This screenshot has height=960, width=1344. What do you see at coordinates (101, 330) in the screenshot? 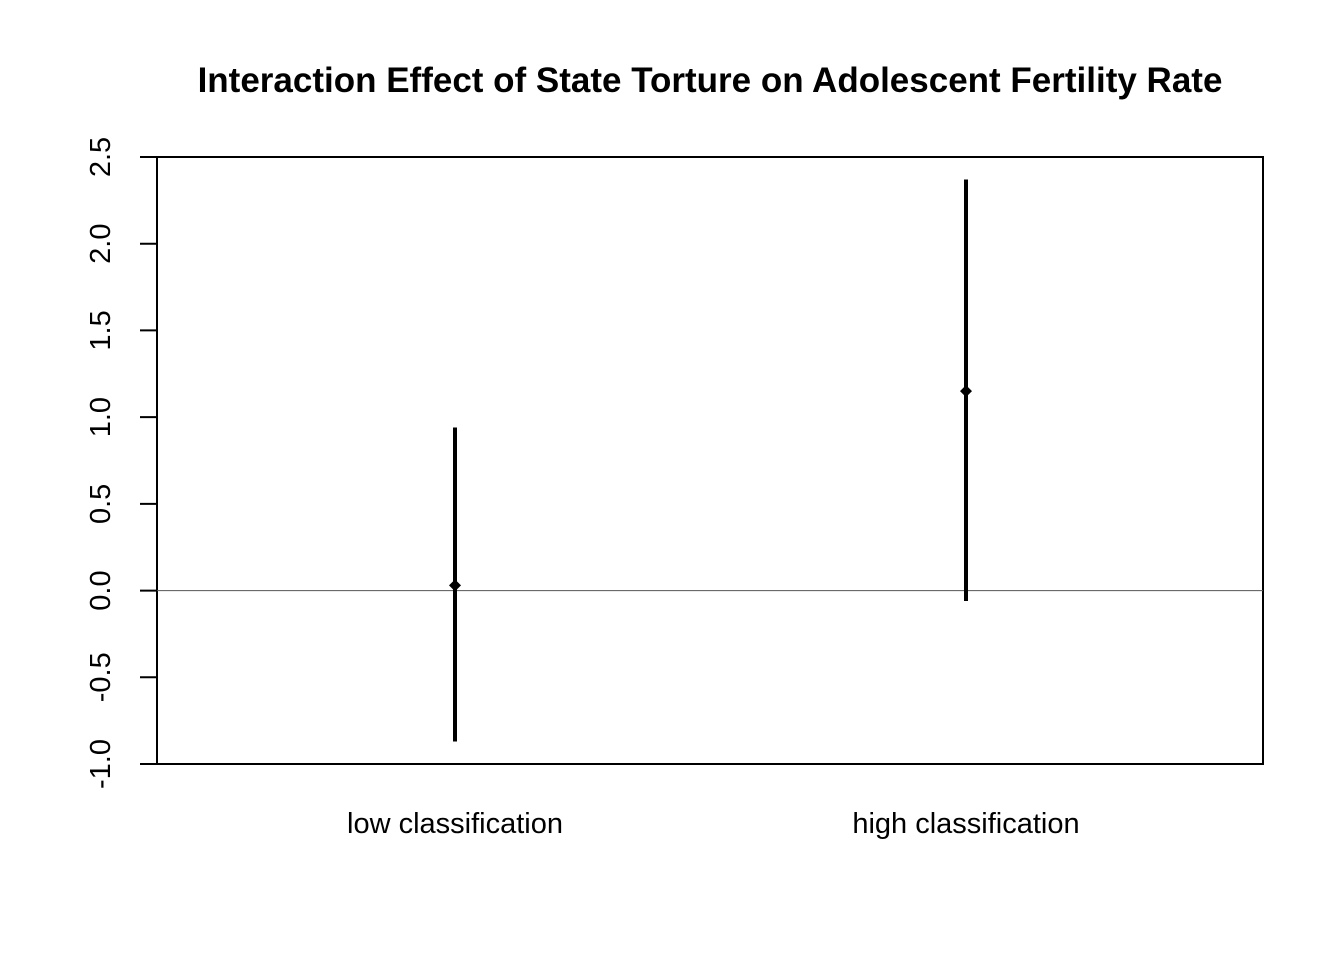
I see `y-tick-label: 1.5` at bounding box center [101, 330].